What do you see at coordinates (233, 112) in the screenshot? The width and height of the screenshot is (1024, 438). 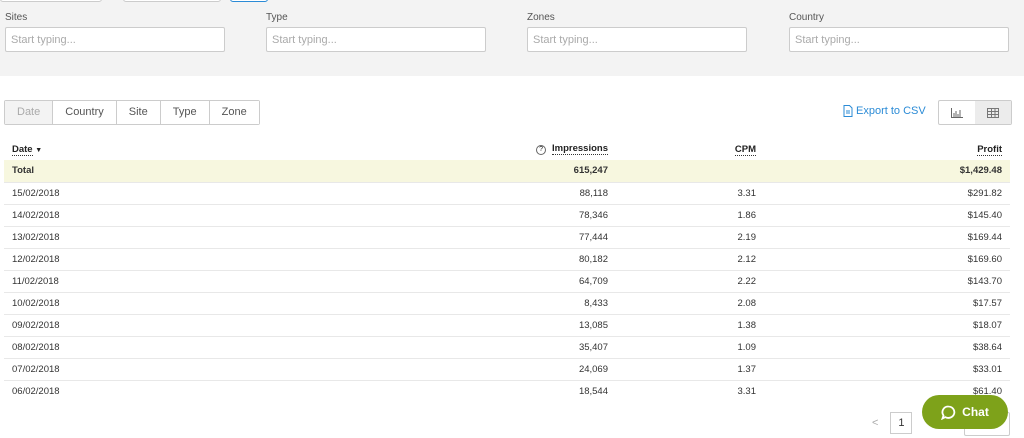 I see `tab-zone: Zone` at bounding box center [233, 112].